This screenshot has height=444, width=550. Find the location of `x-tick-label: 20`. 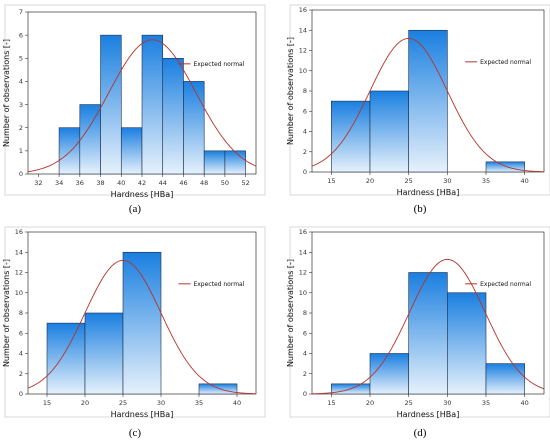

x-tick-label: 20 is located at coordinates (370, 403).